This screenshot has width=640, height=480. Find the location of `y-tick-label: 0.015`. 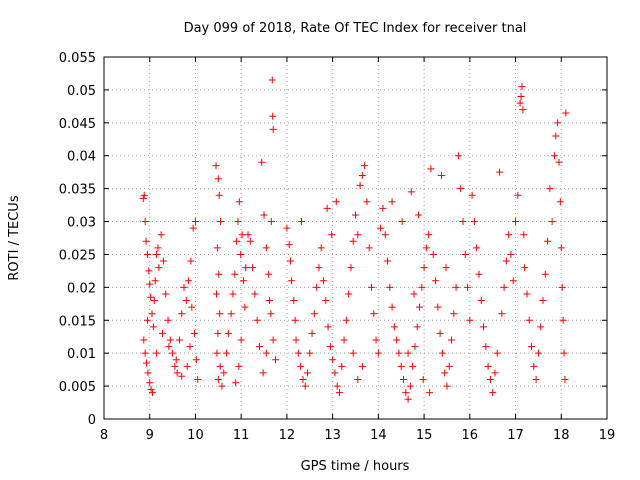

y-tick-label: 0.015 is located at coordinates (77, 321).